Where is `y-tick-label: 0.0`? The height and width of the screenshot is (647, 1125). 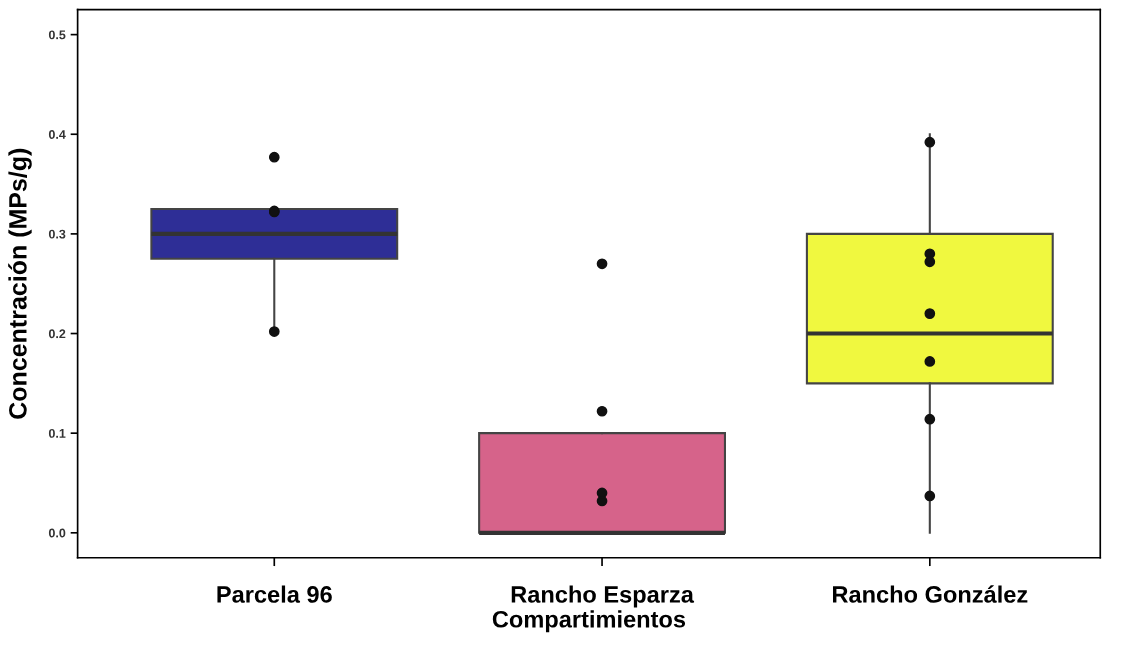 y-tick-label: 0.0 is located at coordinates (57, 533).